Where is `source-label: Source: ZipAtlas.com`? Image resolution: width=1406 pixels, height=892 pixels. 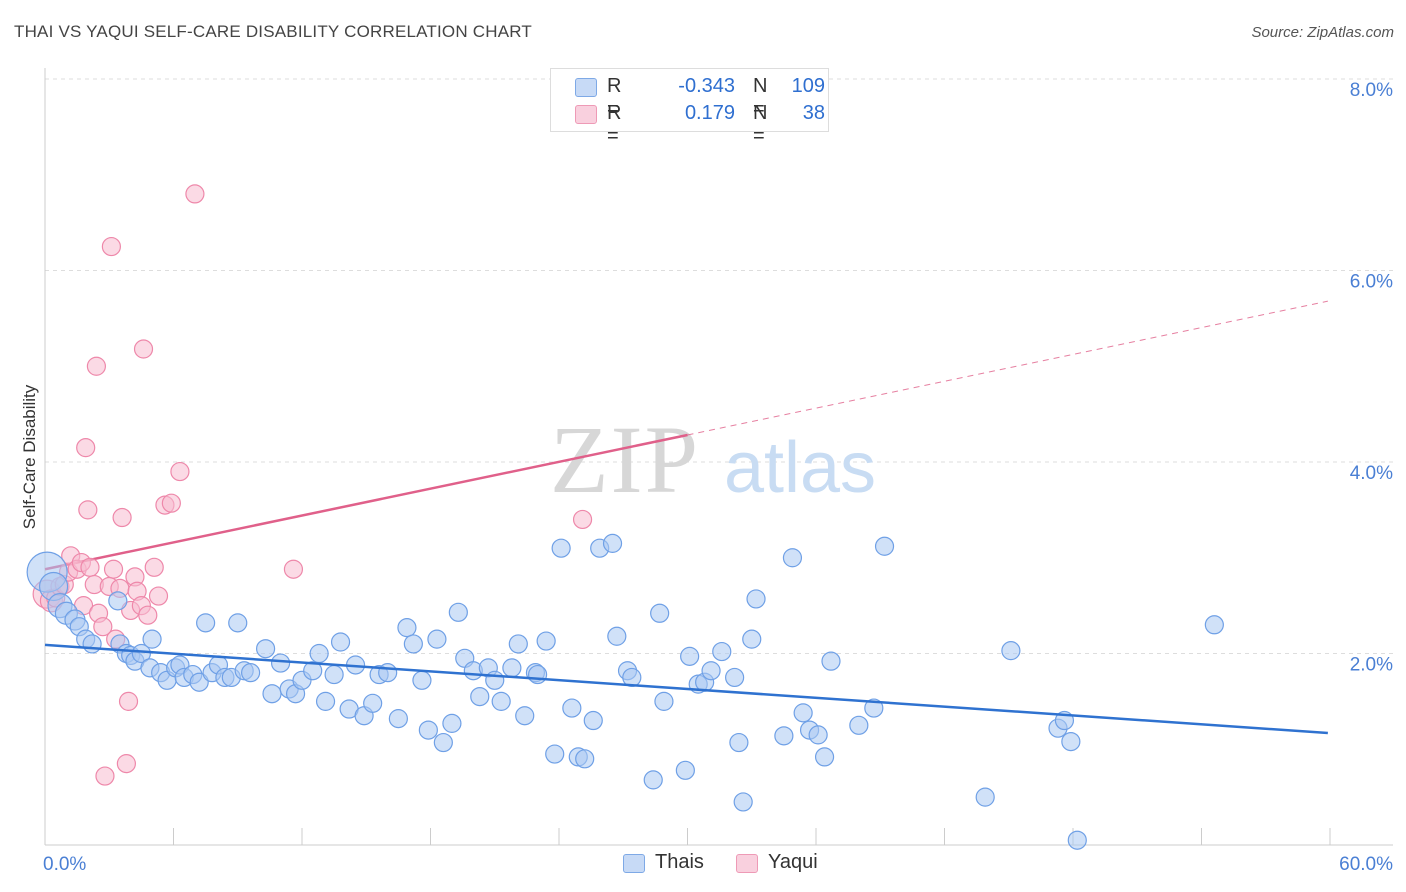 source-label: Source: ZipAtlas.com is located at coordinates (1322, 32).